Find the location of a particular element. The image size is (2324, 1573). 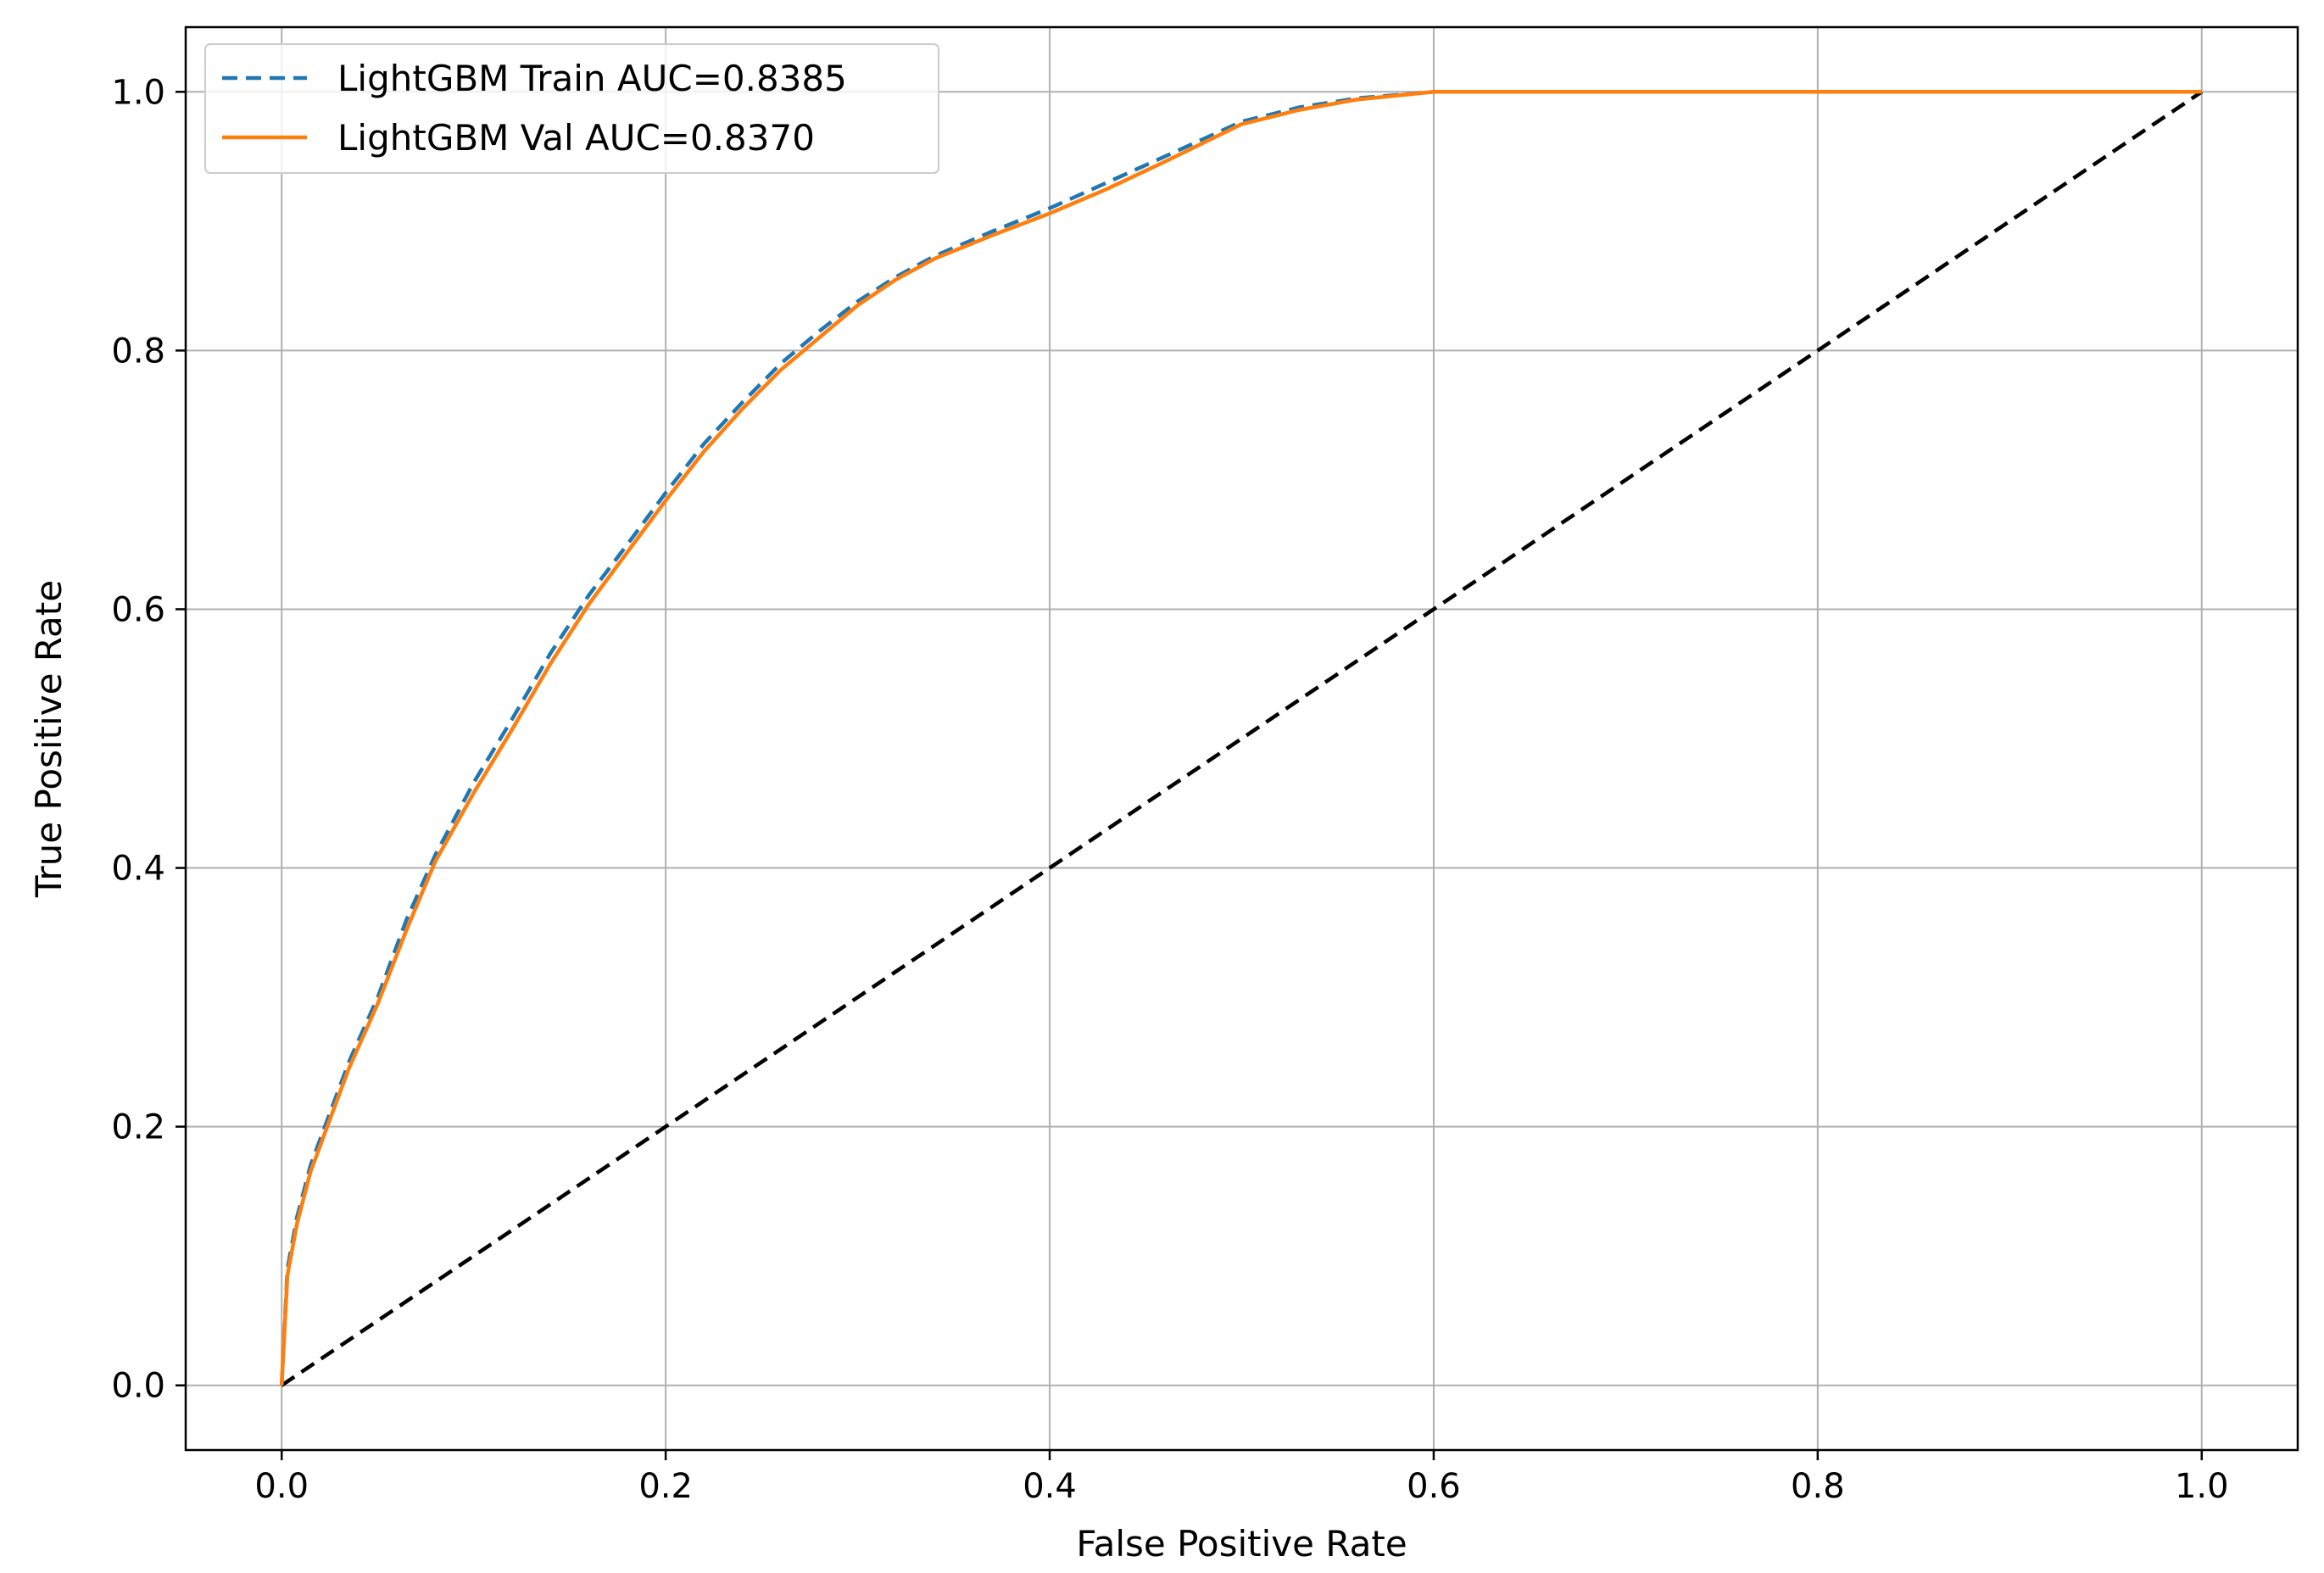

y-tick-label-5: 1.0 is located at coordinates (138, 92).